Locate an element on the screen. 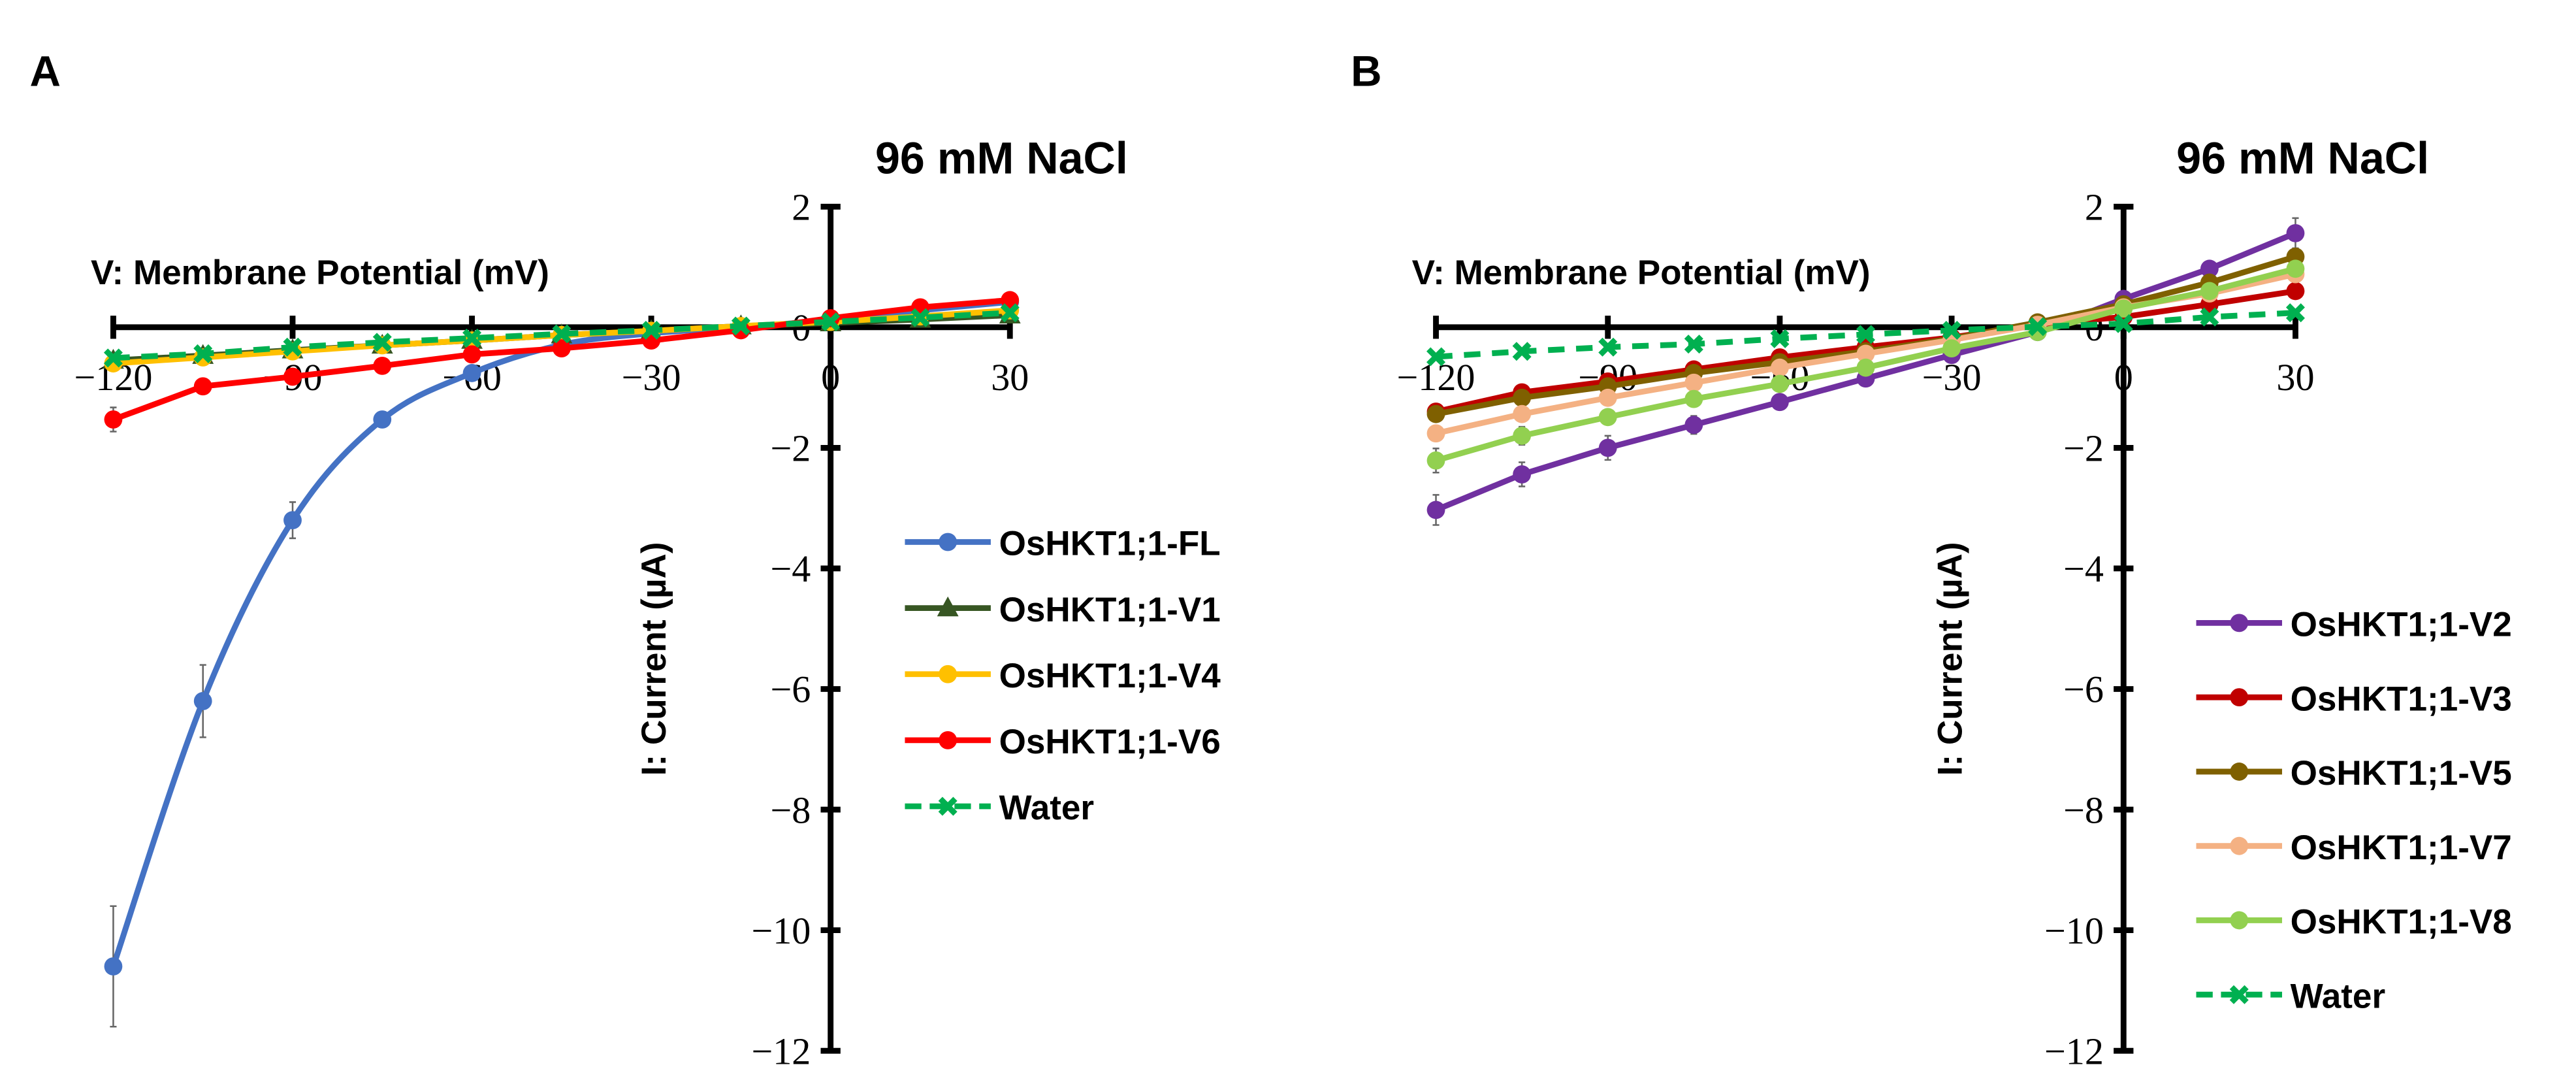 The height and width of the screenshot is (1084, 2576). legend-label: OsHKT1;1-V7 is located at coordinates (2401, 848).